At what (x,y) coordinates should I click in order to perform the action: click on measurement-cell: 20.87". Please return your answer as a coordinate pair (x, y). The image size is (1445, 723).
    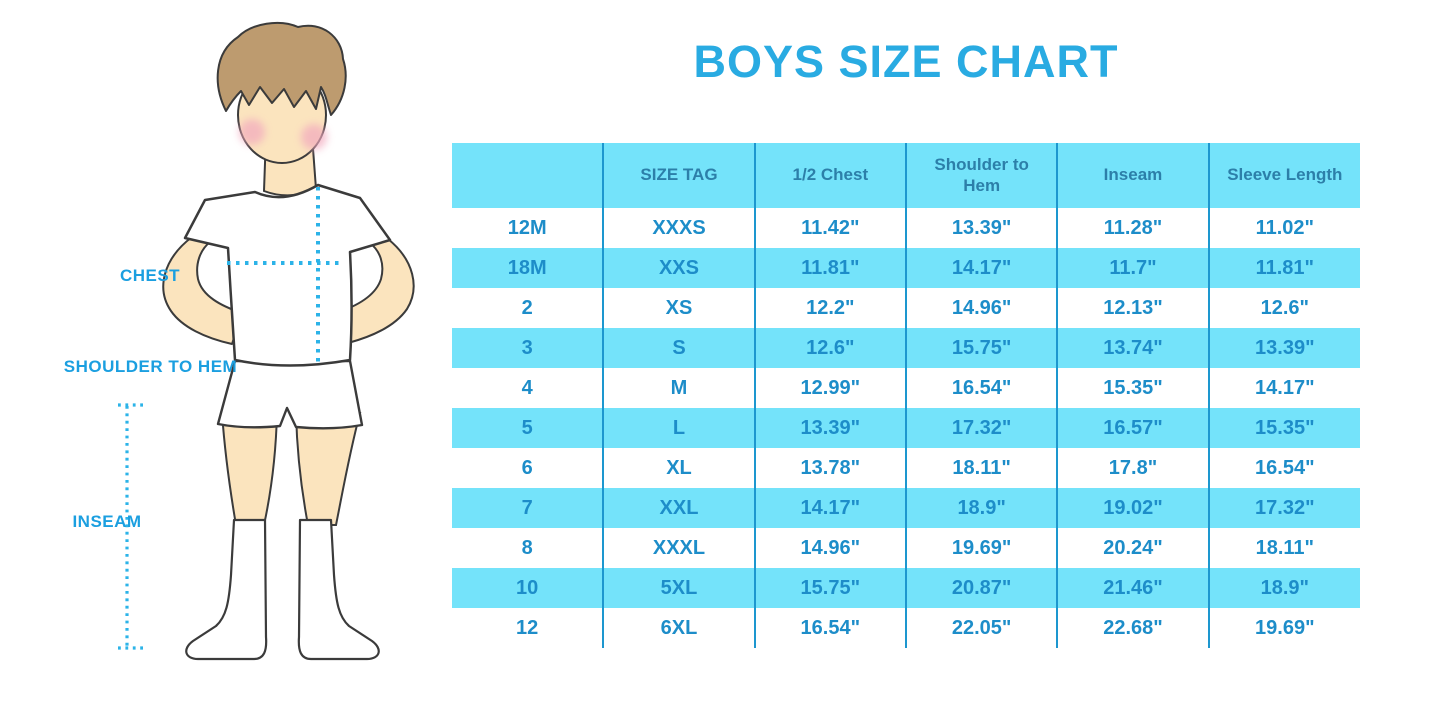
    Looking at the image, I should click on (981, 588).